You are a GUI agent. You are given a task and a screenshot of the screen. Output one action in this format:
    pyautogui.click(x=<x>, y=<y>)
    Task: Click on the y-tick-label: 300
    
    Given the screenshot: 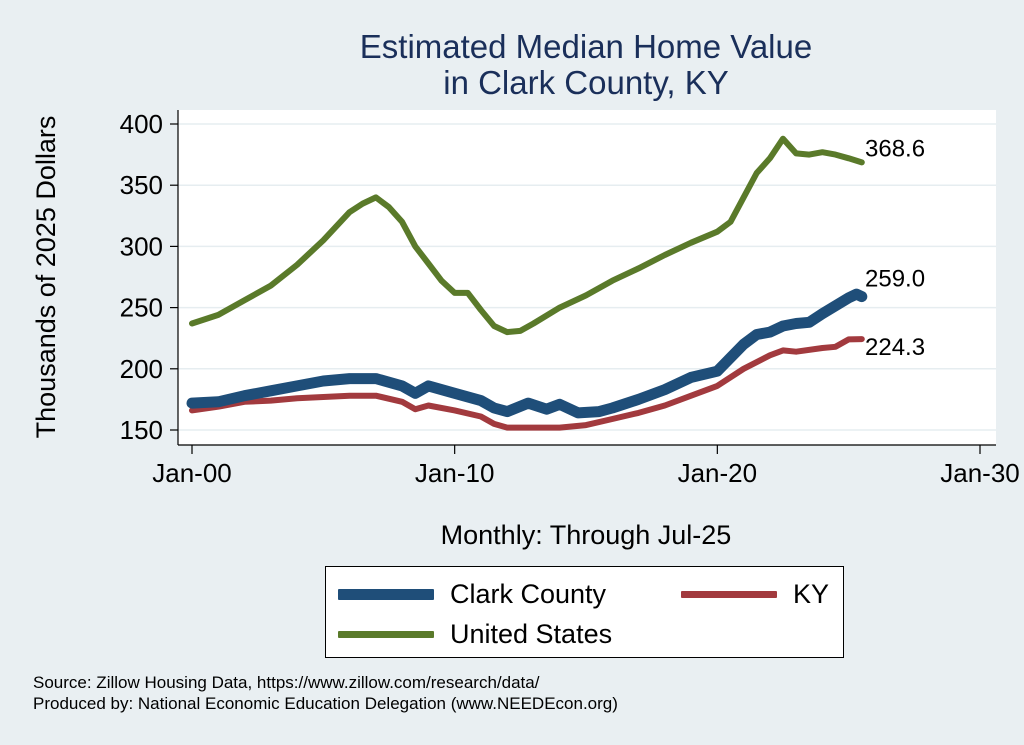 What is the action you would take?
    pyautogui.click(x=141, y=246)
    